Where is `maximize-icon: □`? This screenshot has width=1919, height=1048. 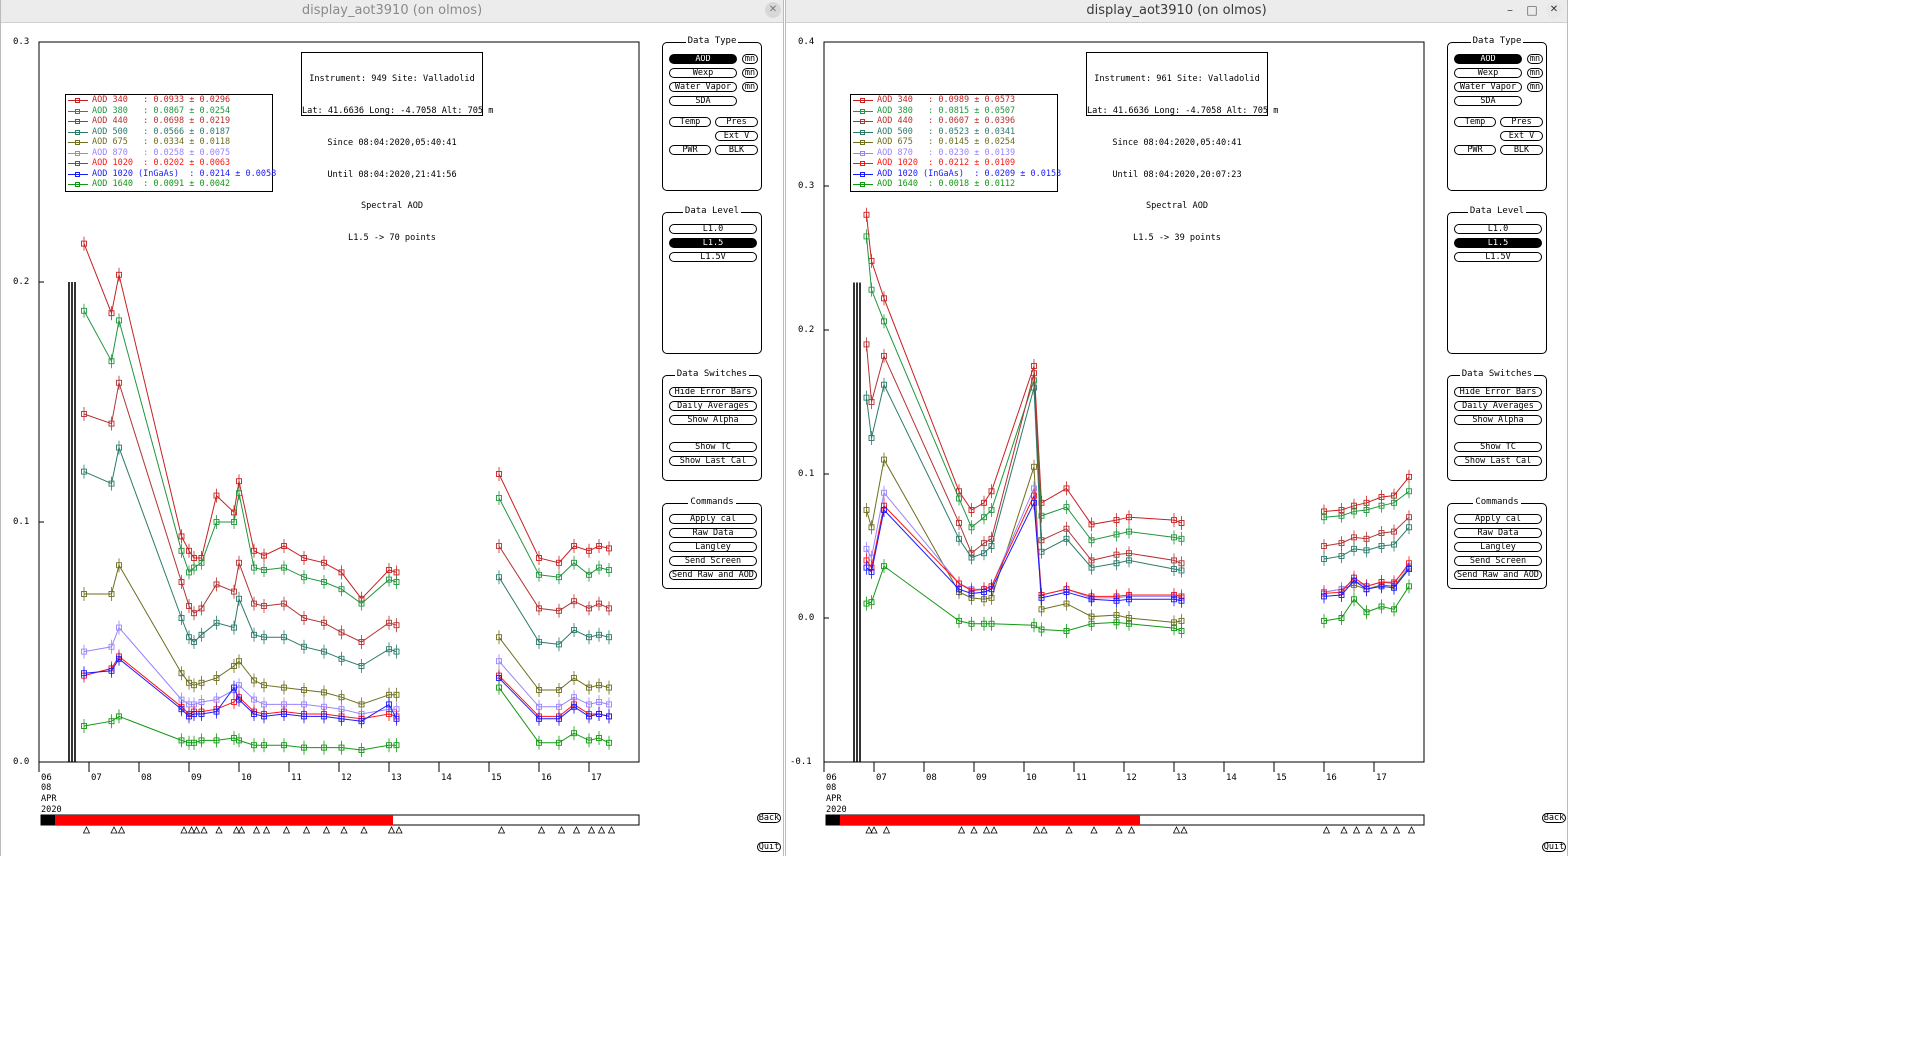 maximize-icon: □ is located at coordinates (1532, 10).